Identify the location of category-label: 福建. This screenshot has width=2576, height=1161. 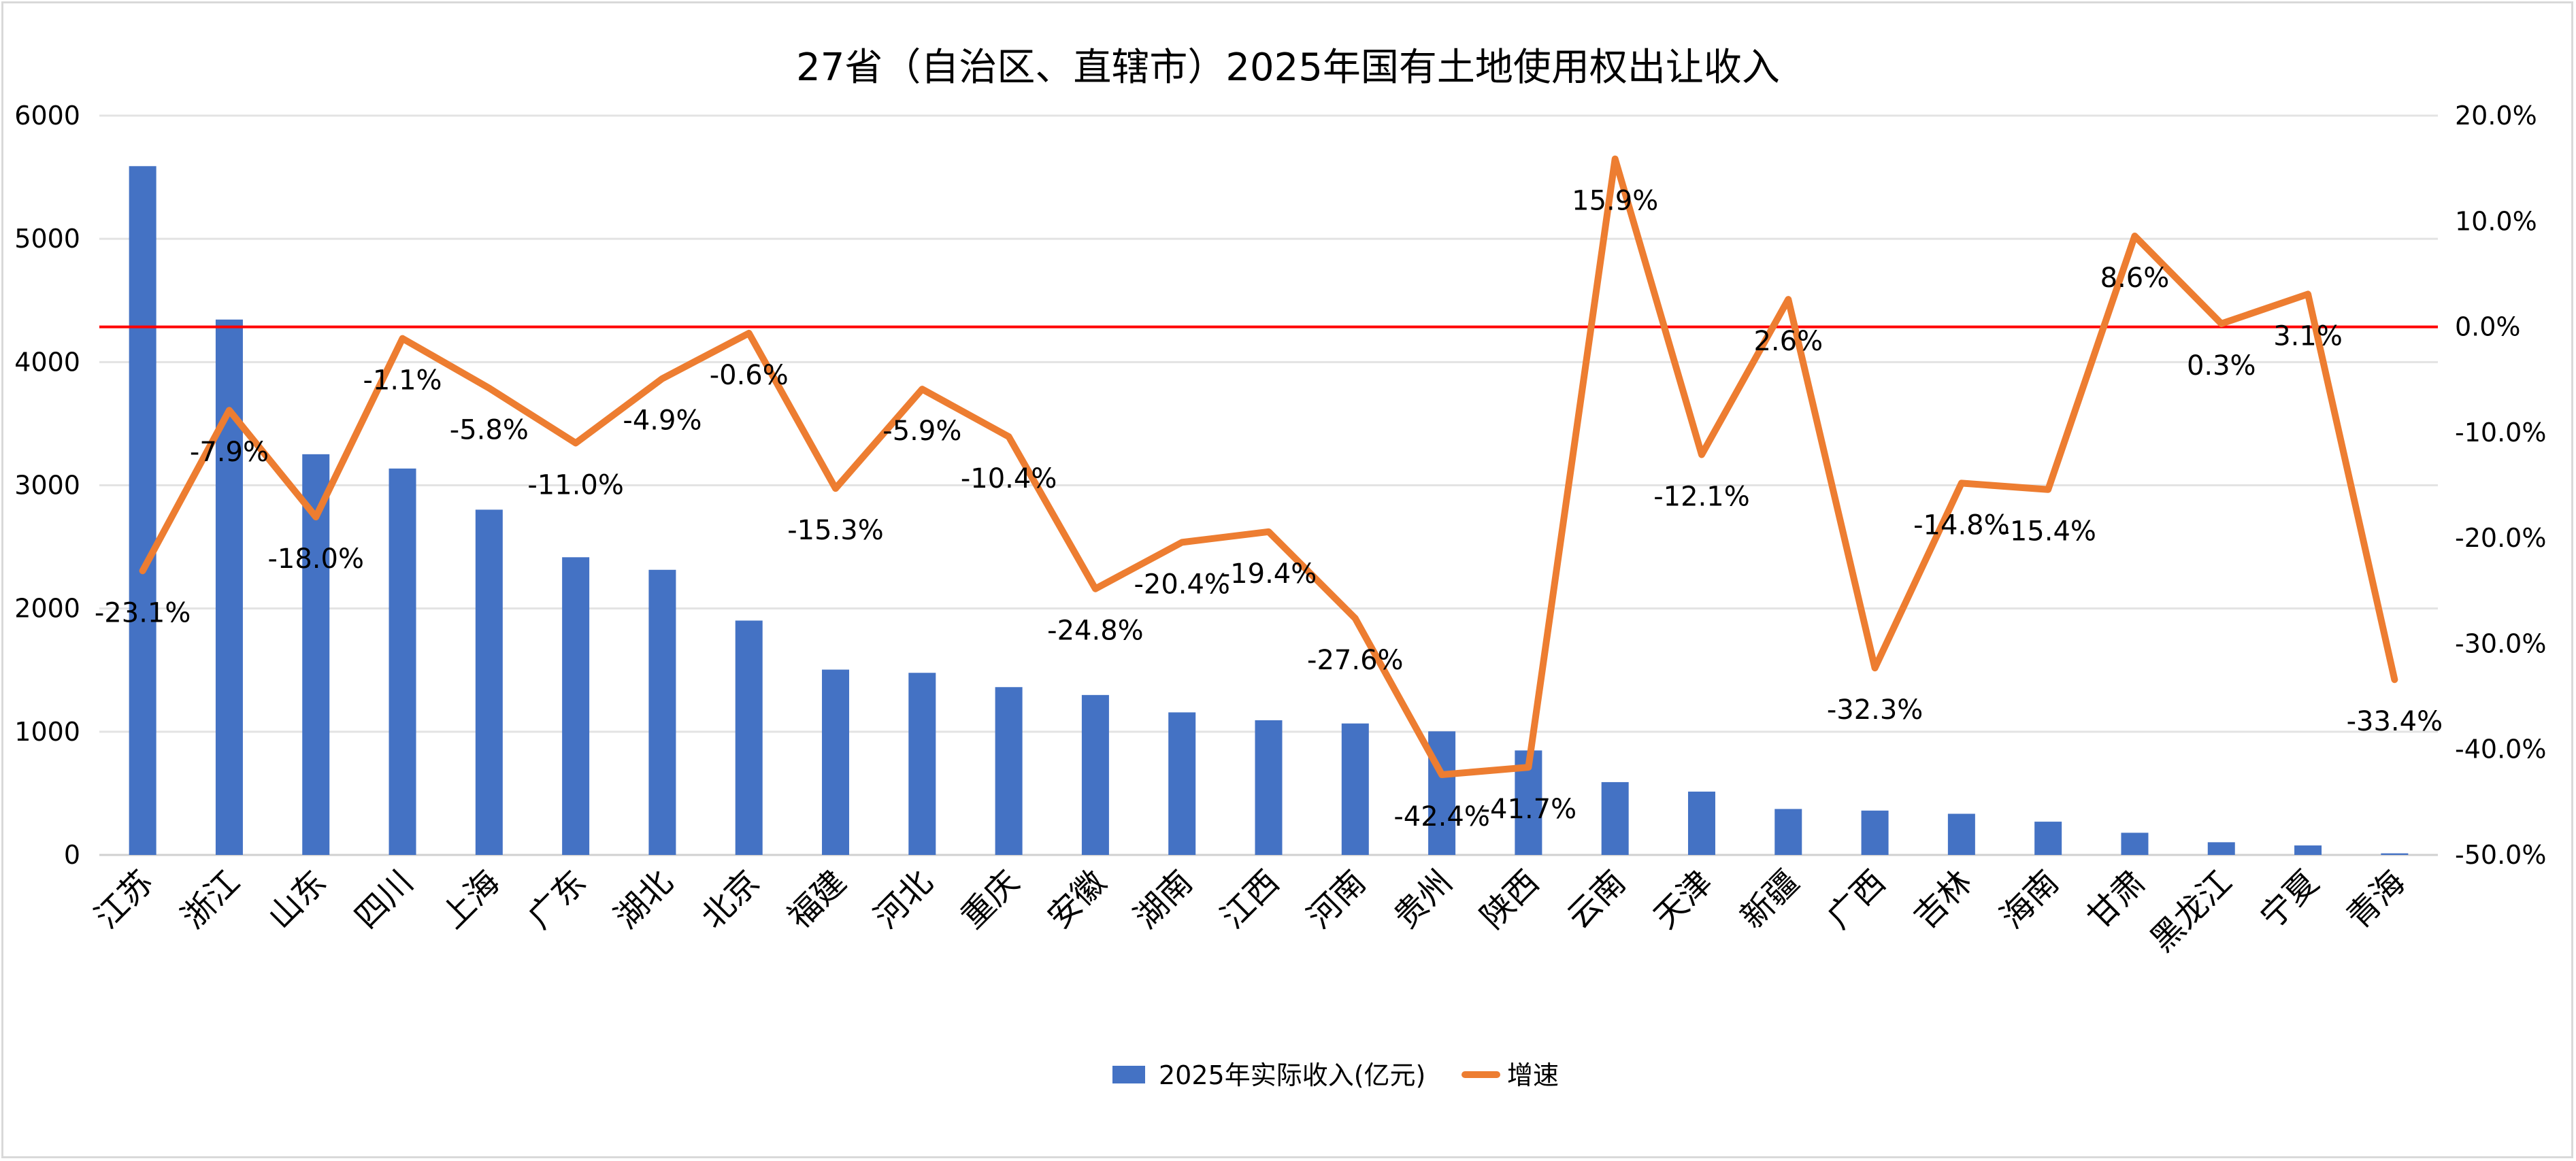
(817, 899).